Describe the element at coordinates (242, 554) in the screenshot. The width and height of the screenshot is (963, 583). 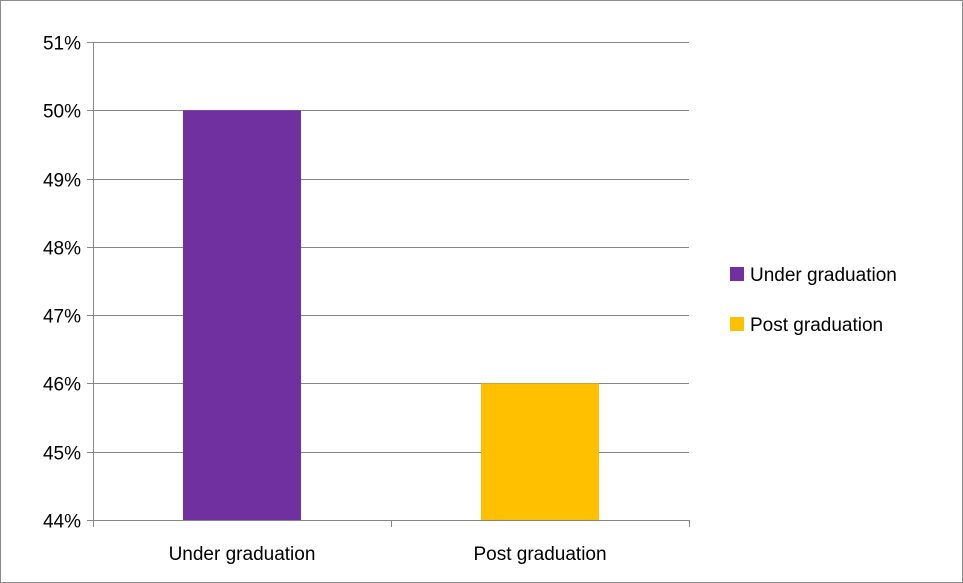
I see `x-category-label: Under graduation` at that location.